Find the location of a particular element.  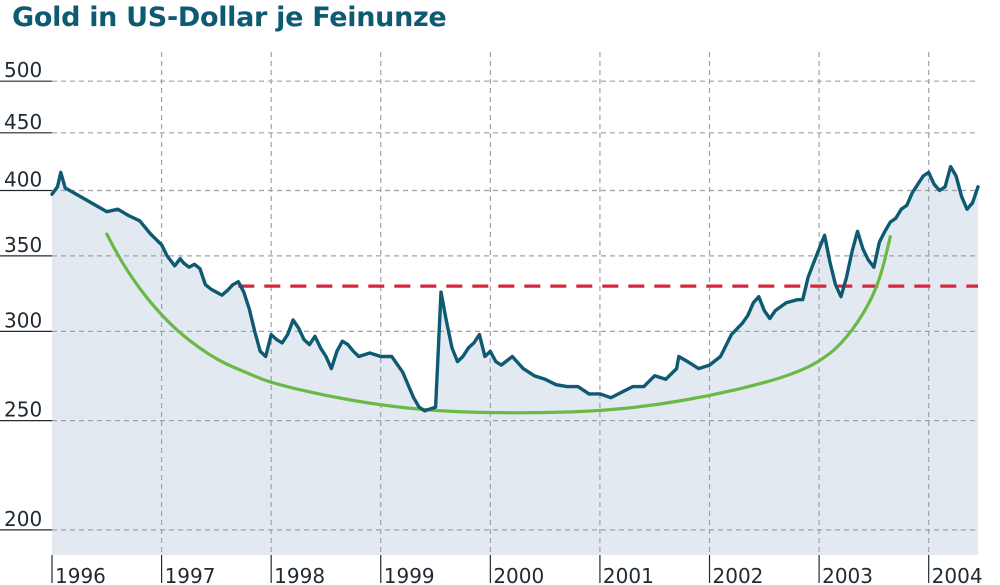

chart-title: Gold in US-Dollar je Feinunze is located at coordinates (229, 17).